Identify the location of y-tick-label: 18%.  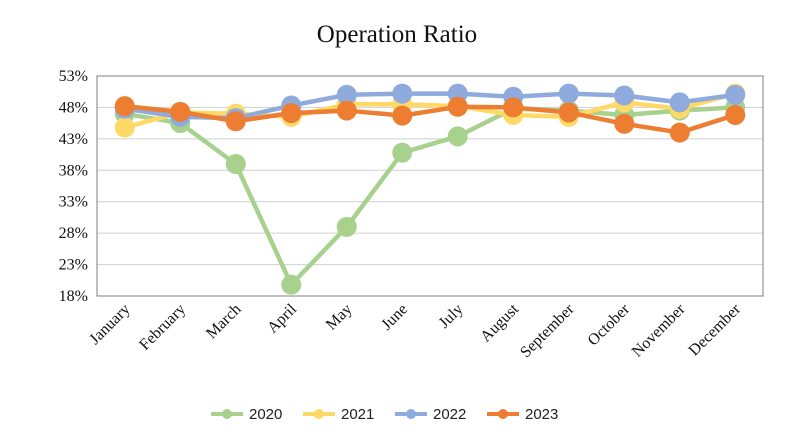
(73, 296).